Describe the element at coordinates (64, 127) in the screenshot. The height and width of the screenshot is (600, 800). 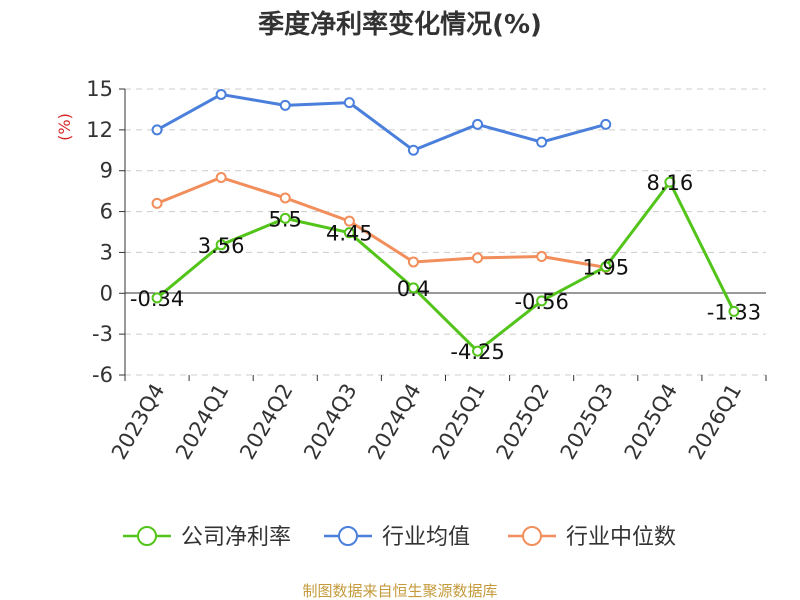
I see `y-axis-label: (%)` at that location.